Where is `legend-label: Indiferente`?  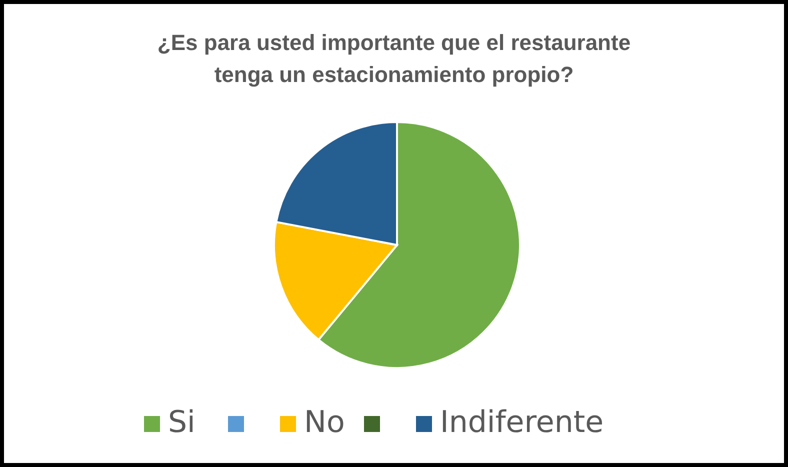 legend-label: Indiferente is located at coordinates (522, 422).